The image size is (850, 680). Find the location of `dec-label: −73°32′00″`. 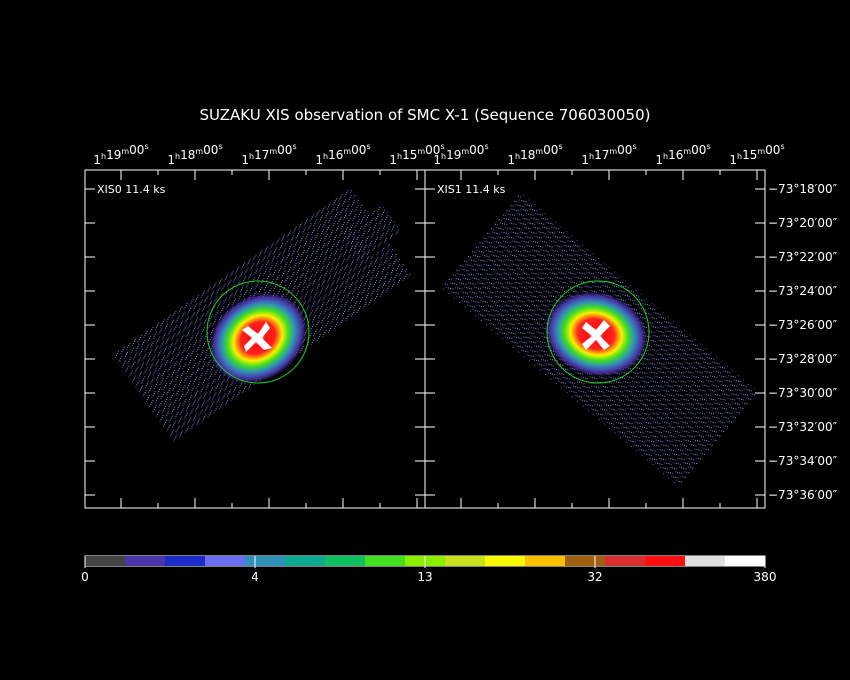

dec-label: −73°32′00″ is located at coordinates (803, 427).